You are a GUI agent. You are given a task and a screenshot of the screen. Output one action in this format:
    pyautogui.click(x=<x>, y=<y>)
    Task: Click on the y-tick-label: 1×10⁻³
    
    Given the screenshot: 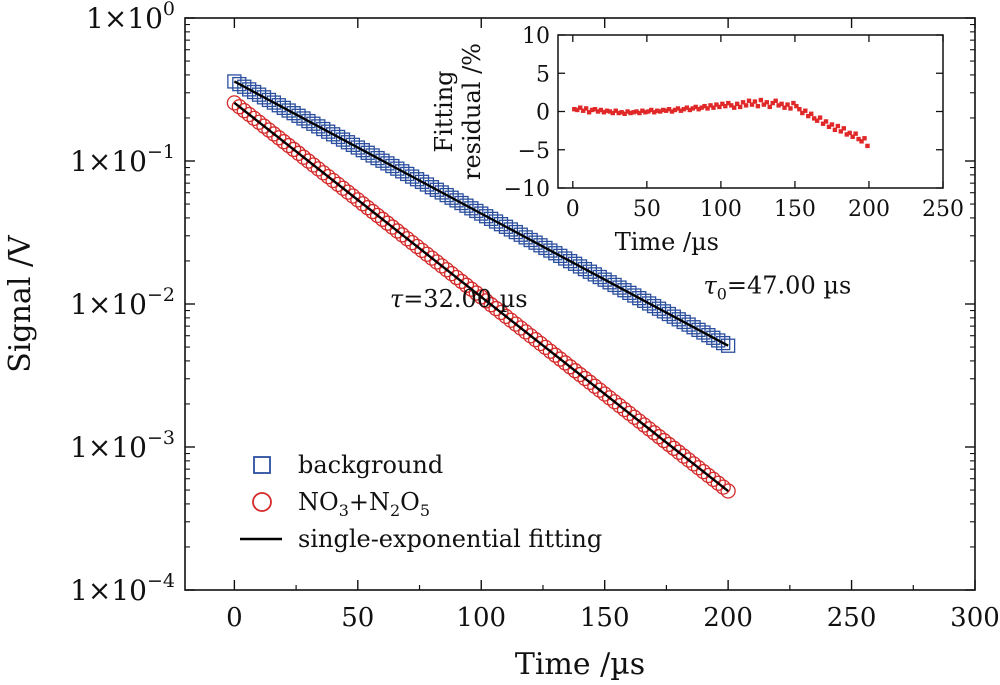 What is the action you would take?
    pyautogui.click(x=122, y=445)
    